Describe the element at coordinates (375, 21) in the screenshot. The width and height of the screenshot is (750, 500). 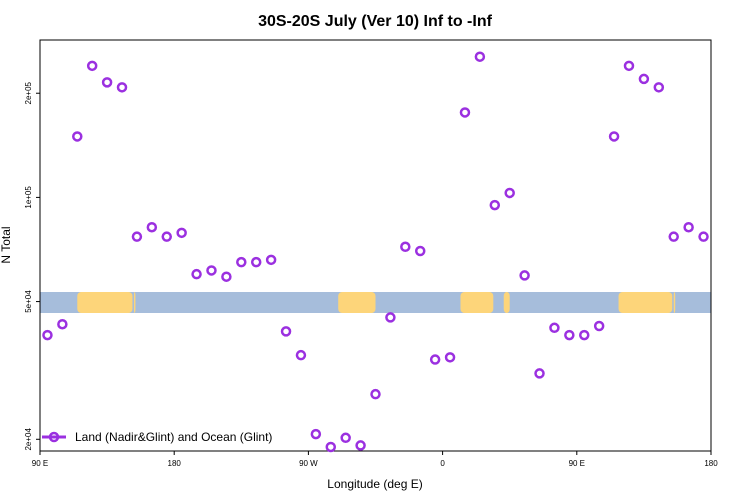
I see `chart-title: 30S-20S July (Ver 10) Inf to -Inf` at that location.